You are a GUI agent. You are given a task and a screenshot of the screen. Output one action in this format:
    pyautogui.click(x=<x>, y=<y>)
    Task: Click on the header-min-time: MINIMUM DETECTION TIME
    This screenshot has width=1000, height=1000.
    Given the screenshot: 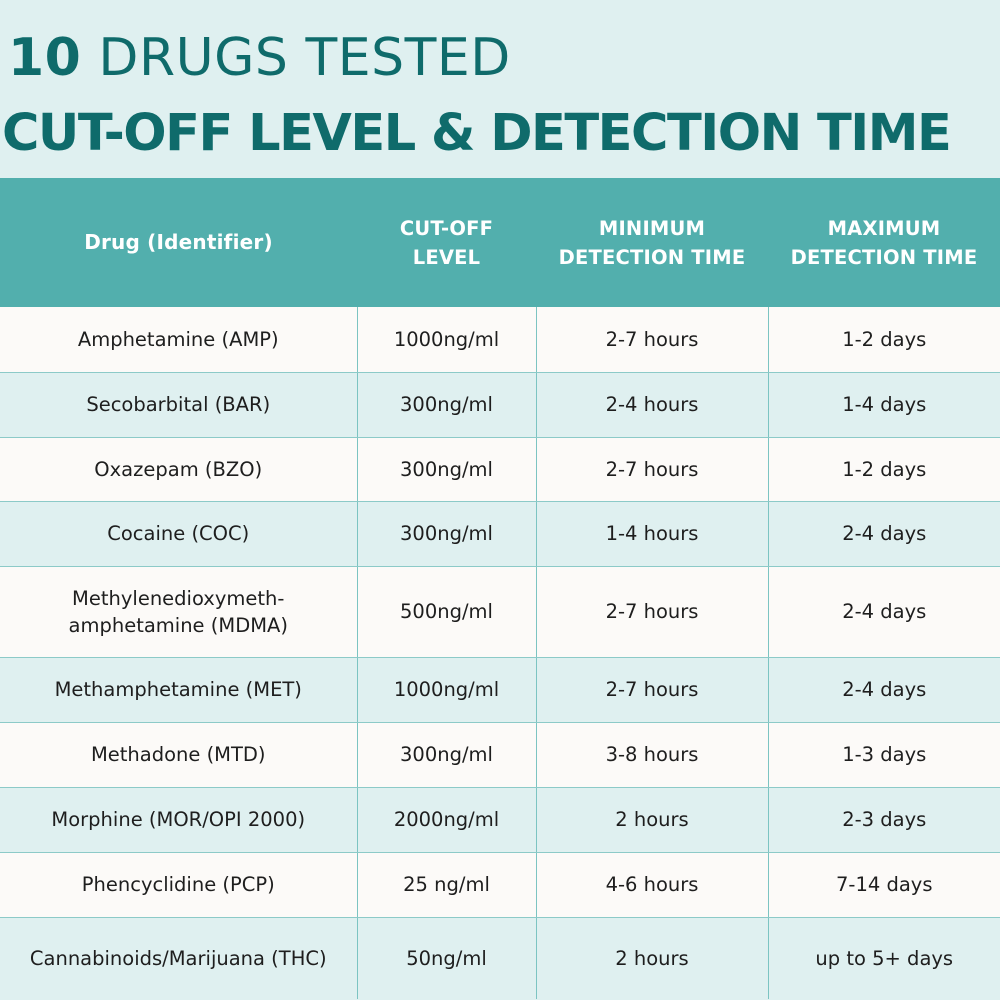 What is the action you would take?
    pyautogui.click(x=652, y=242)
    